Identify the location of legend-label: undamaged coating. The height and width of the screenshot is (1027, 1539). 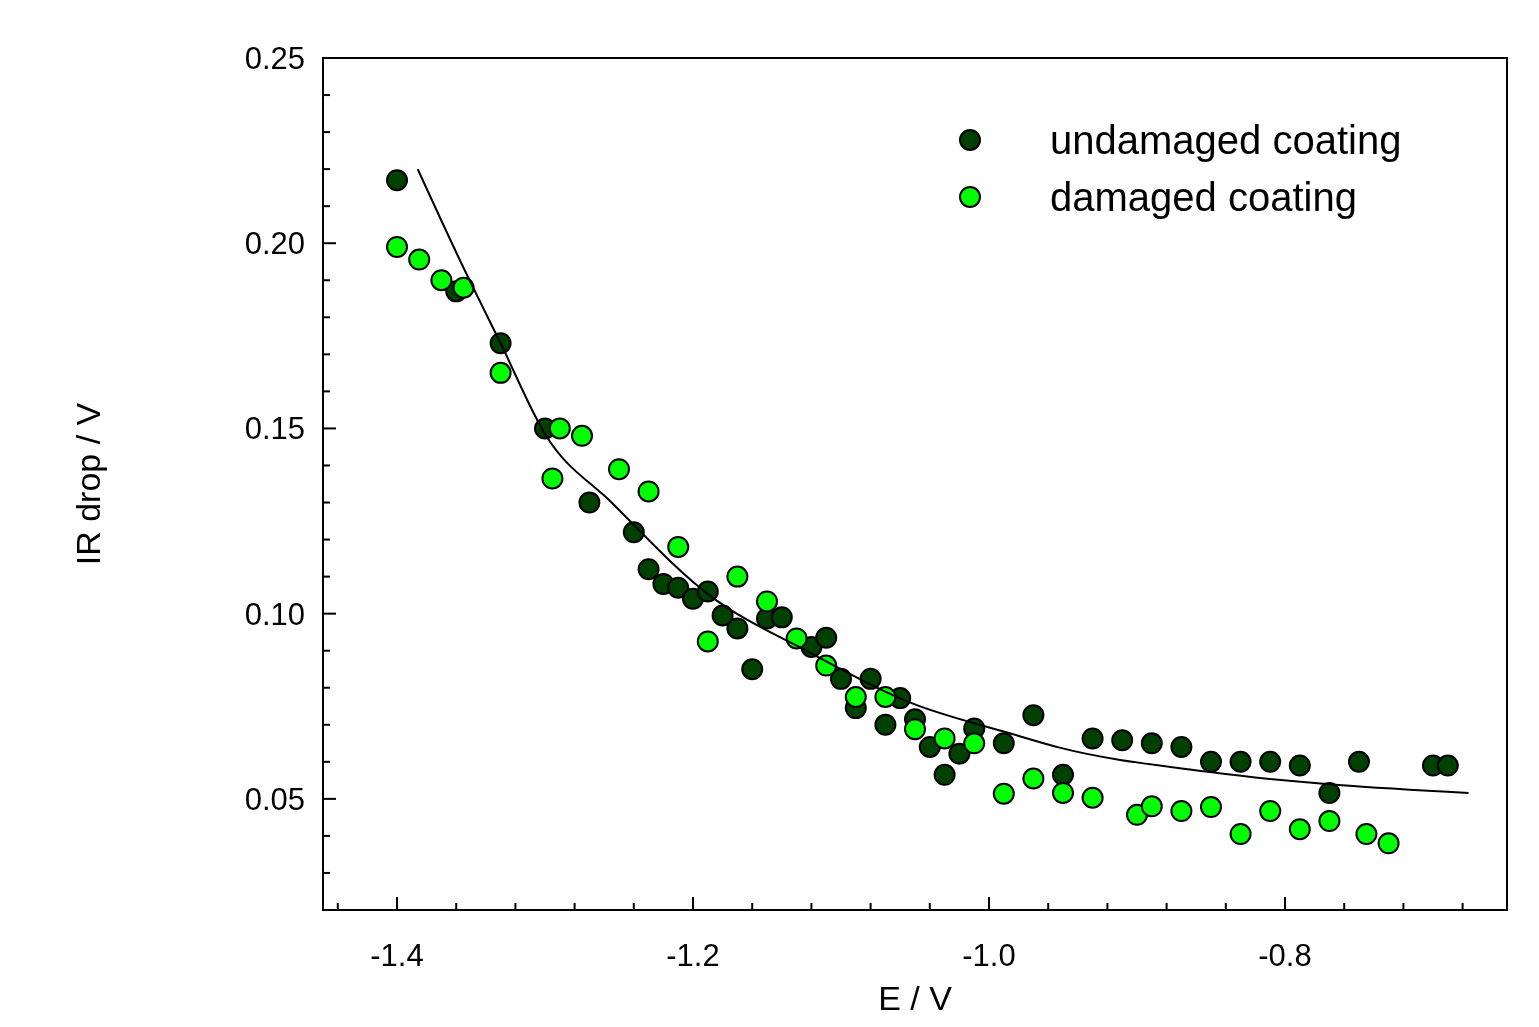
(1226, 140).